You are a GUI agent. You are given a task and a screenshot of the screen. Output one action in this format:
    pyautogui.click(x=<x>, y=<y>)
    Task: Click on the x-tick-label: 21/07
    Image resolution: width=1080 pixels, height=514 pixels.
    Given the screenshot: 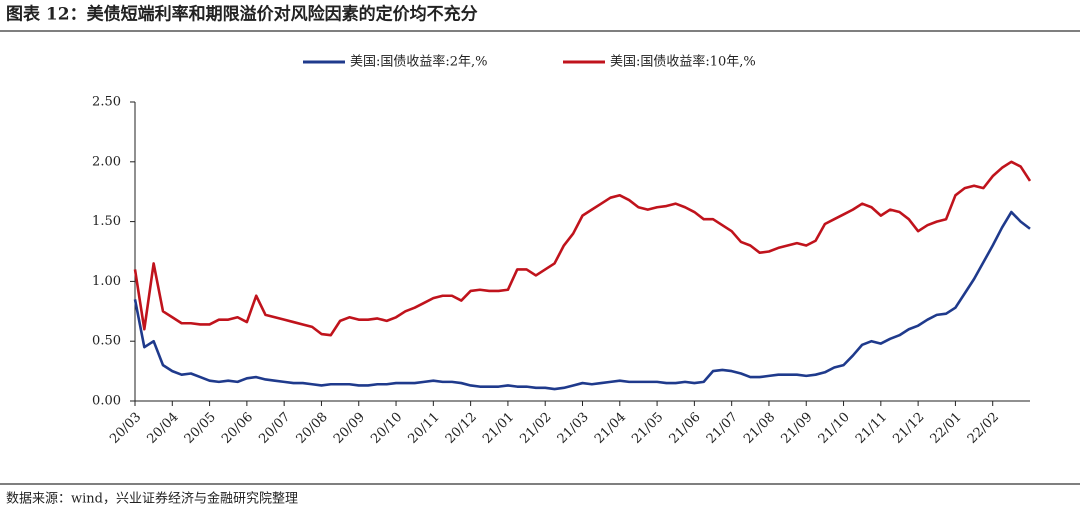 What is the action you would take?
    pyautogui.click(x=722, y=428)
    